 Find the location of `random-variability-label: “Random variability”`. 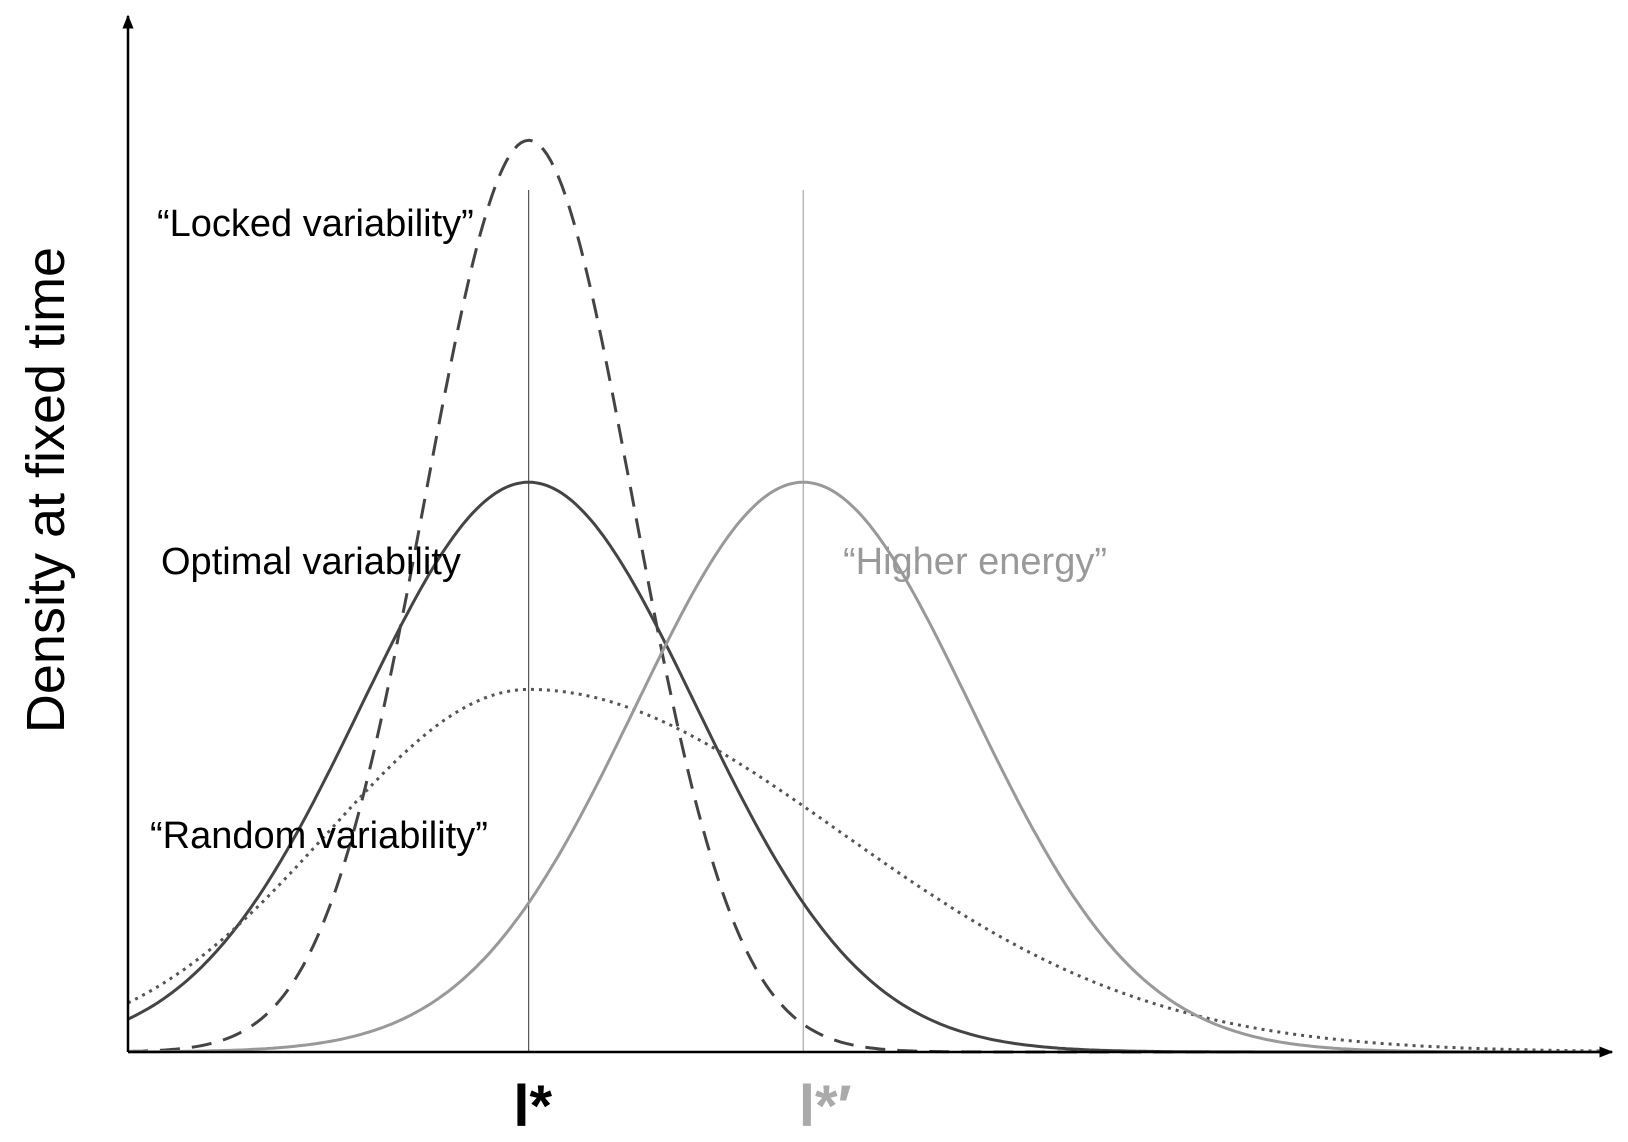

random-variability-label: “Random variability” is located at coordinates (319, 836).